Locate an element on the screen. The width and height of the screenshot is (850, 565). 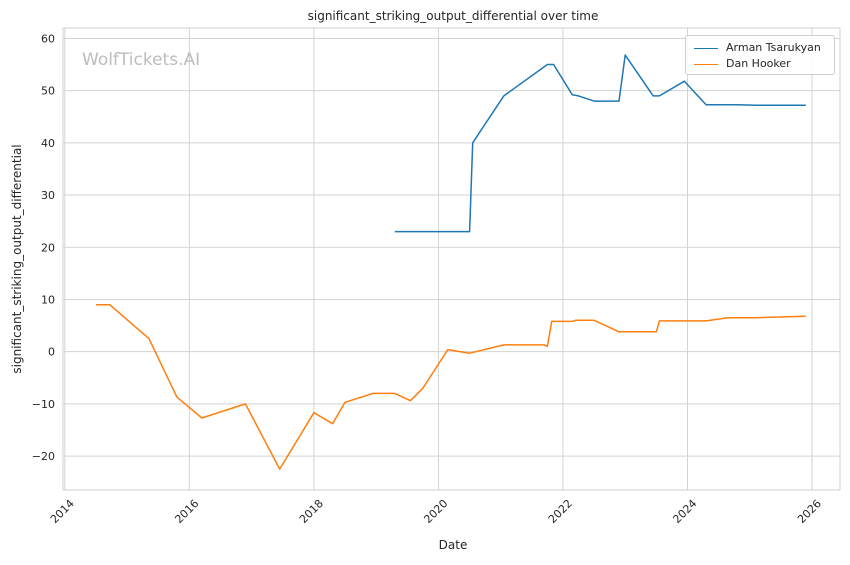
y-tick-label: 20 is located at coordinates (48, 247).